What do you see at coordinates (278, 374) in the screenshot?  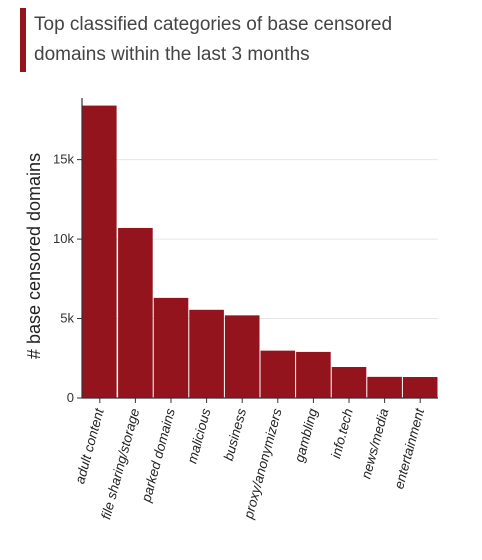 I see `bar-proxy-anonymizers` at bounding box center [278, 374].